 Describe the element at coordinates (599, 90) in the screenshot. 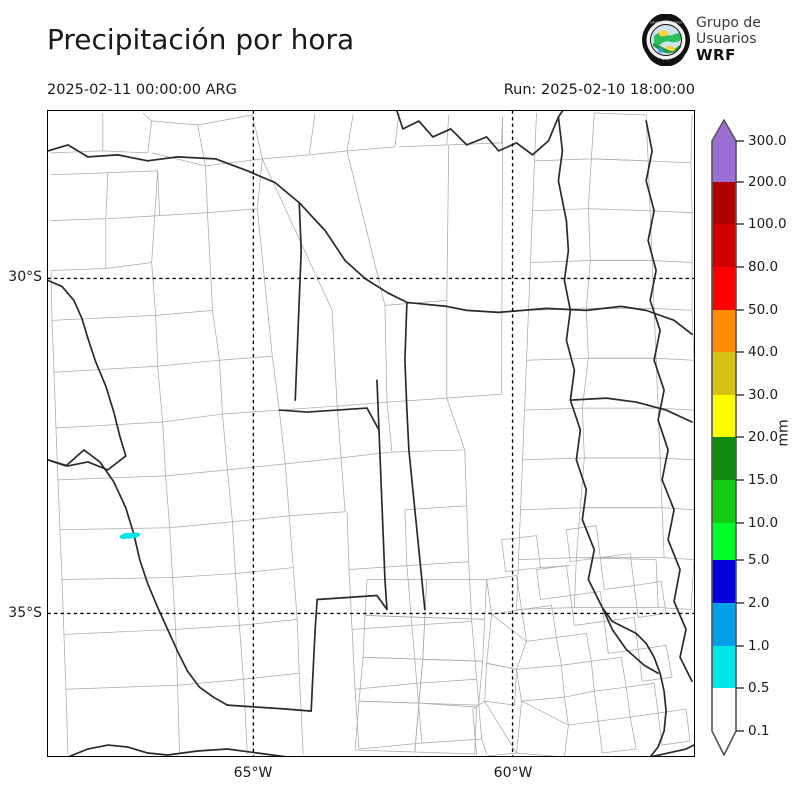

I see `run-time-label: Run: 2025-02-10 18:00:00` at that location.